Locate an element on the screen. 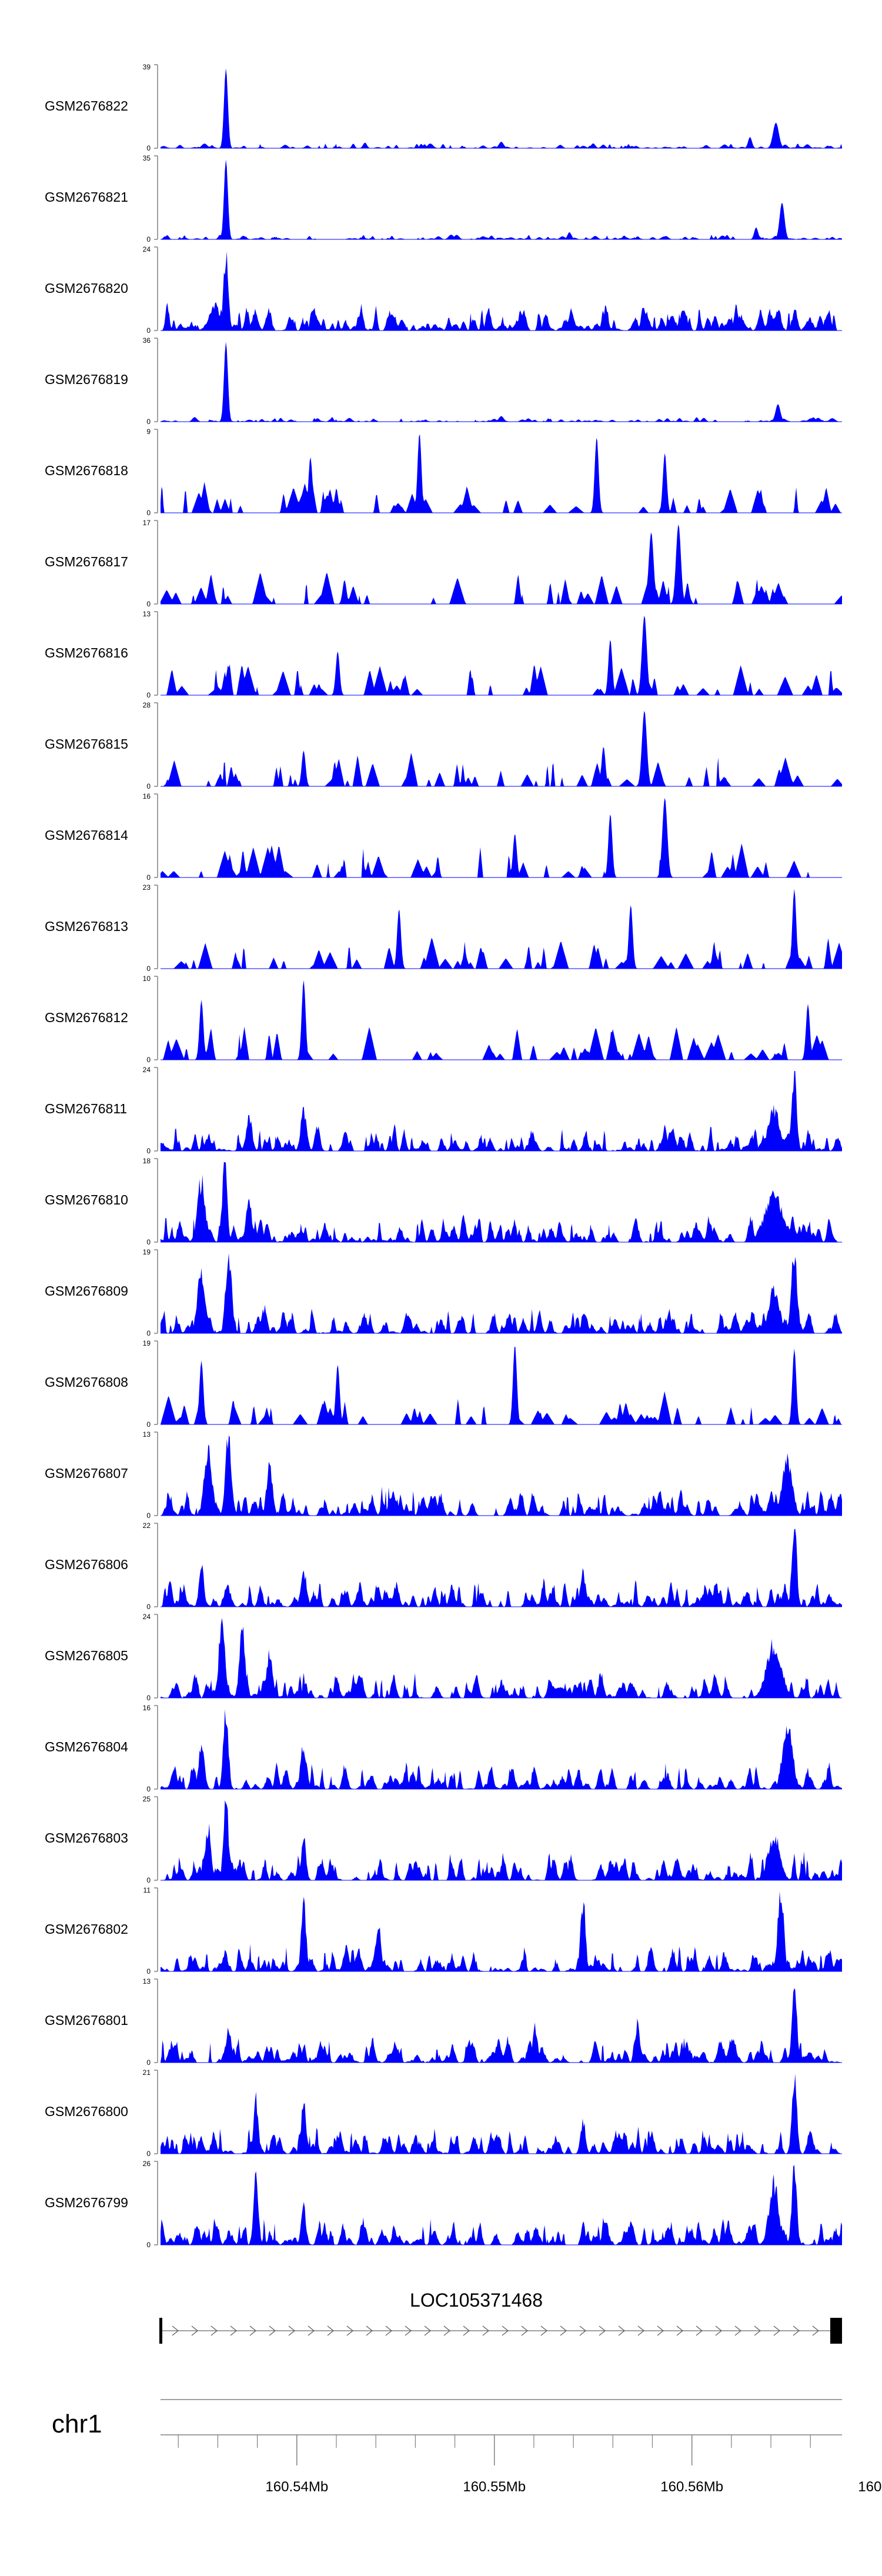  track-GSM2676815: GSM2676815 28 0 is located at coordinates (443, 745).